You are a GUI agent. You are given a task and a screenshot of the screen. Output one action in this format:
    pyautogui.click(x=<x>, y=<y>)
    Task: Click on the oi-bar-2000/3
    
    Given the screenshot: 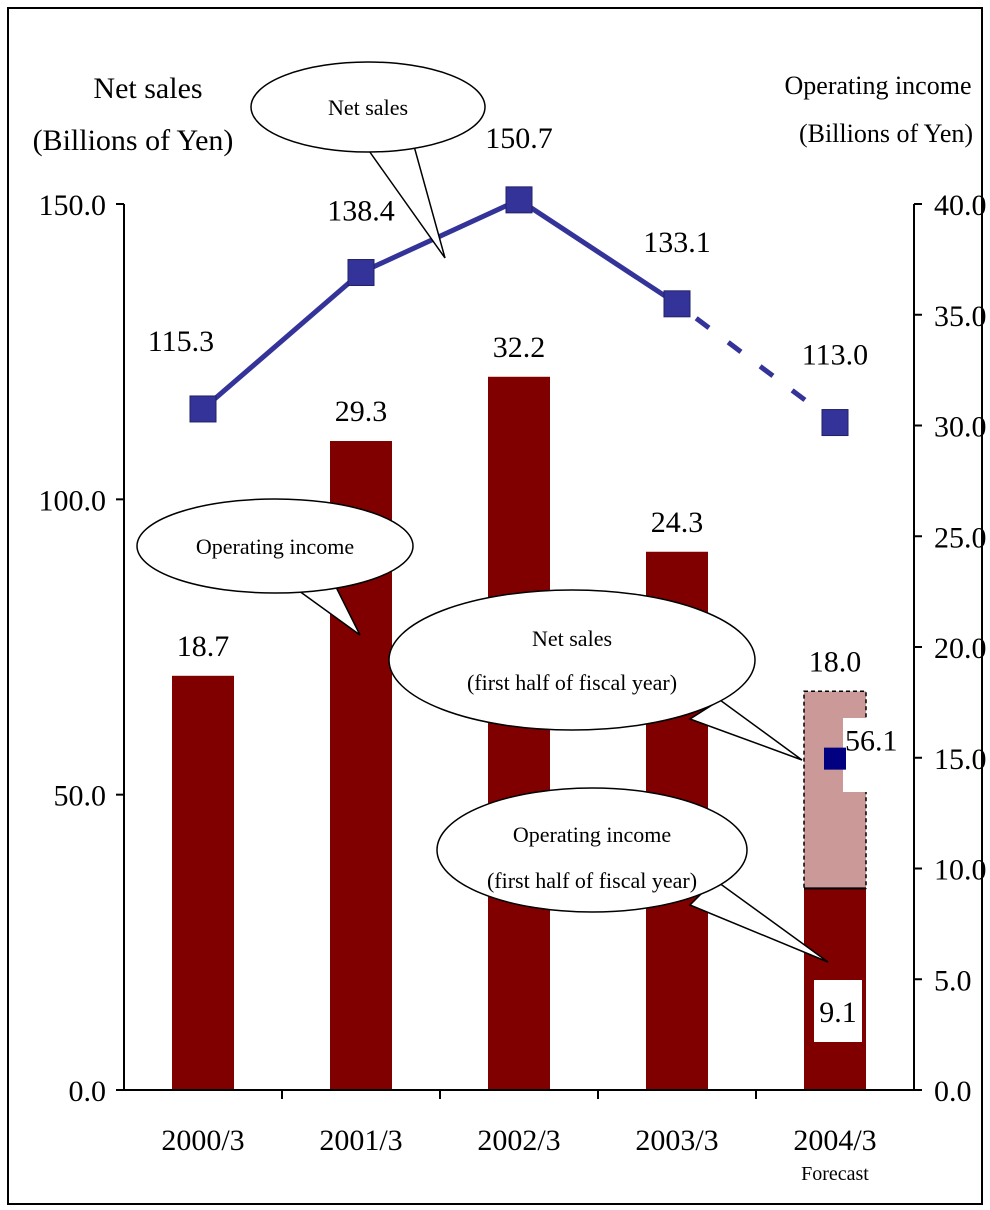 What is the action you would take?
    pyautogui.click(x=203, y=882)
    